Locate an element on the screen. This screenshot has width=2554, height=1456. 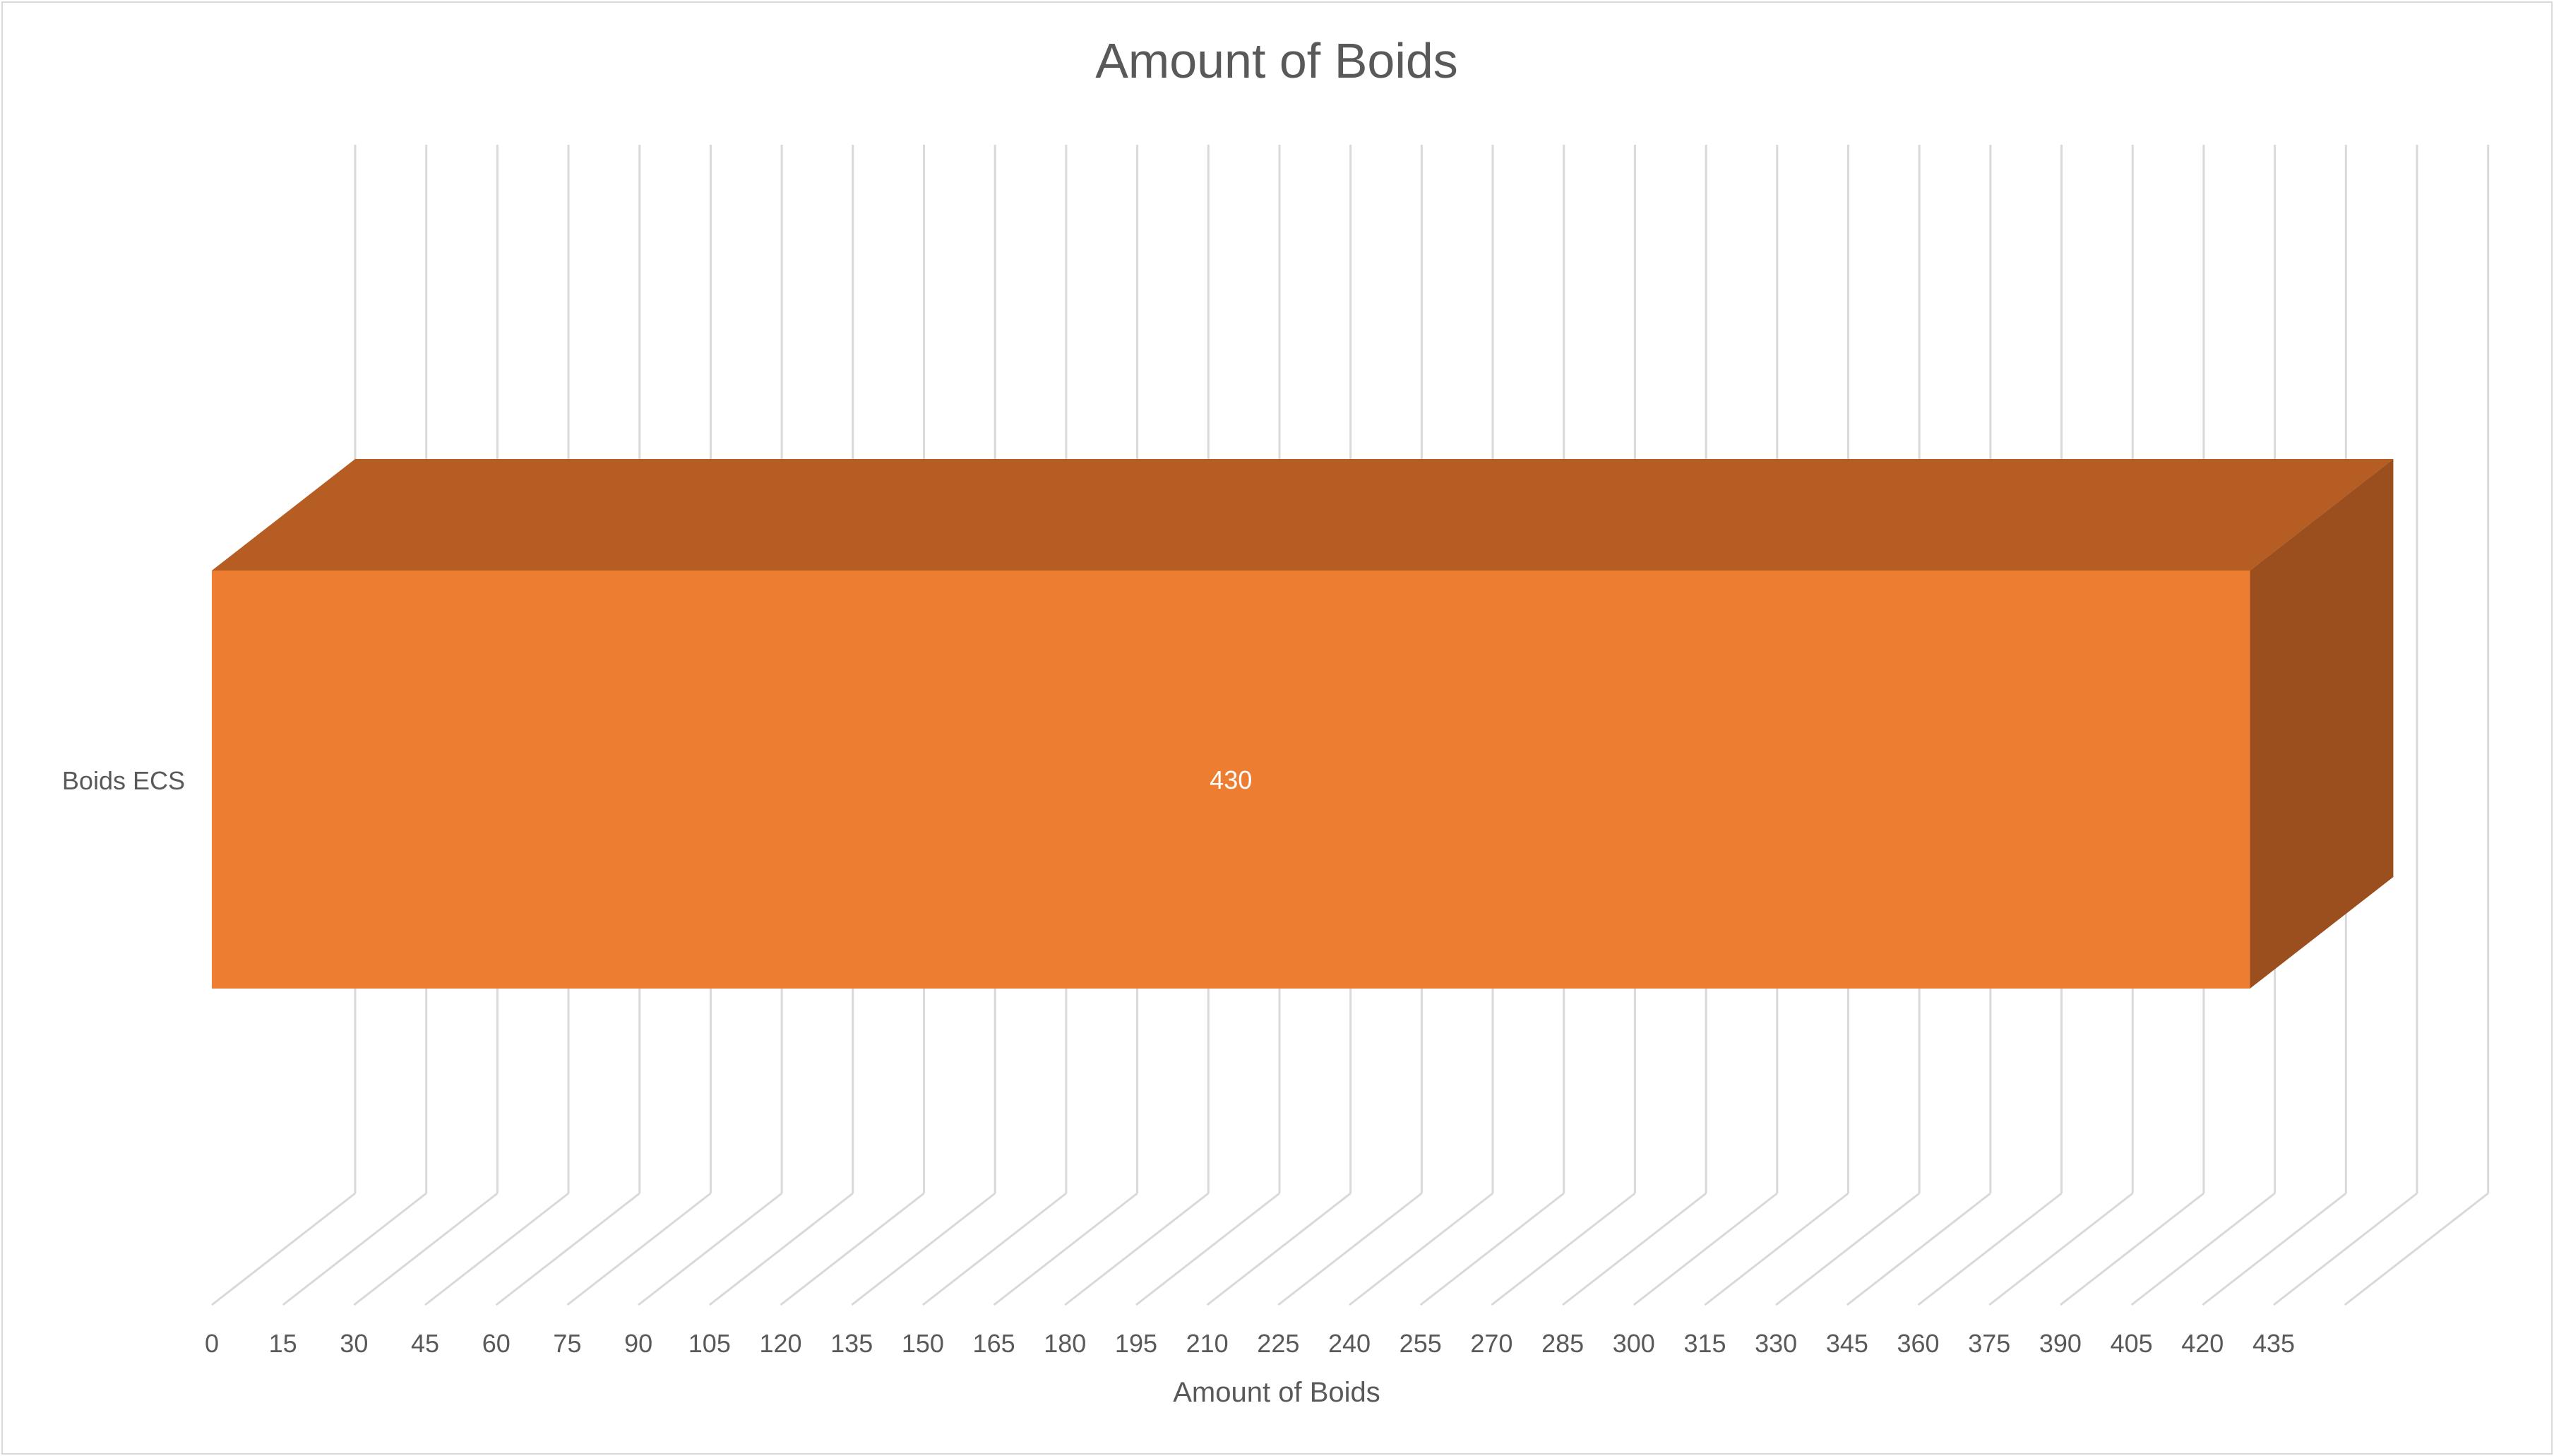
x-tick-label: 405 is located at coordinates (2132, 1343).